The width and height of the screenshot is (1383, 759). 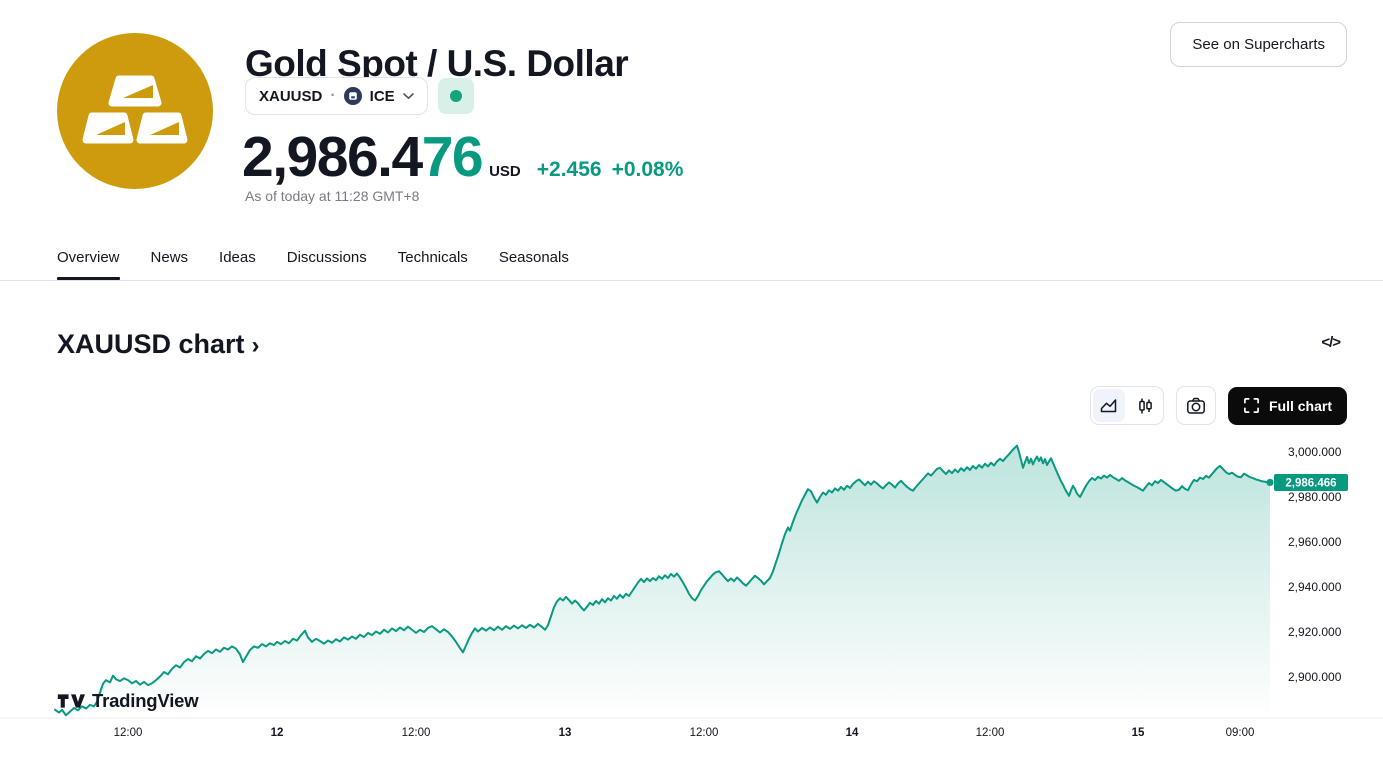 What do you see at coordinates (1315, 587) in the screenshot?
I see `y-axis-label: 2,940.000` at bounding box center [1315, 587].